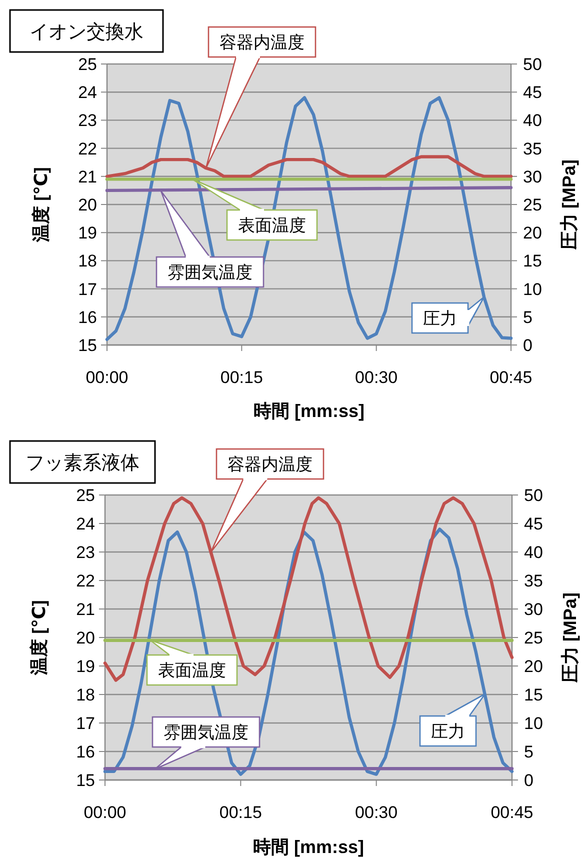  What do you see at coordinates (87, 32) in the screenshot?
I see `chart-title: イオン交換水` at bounding box center [87, 32].